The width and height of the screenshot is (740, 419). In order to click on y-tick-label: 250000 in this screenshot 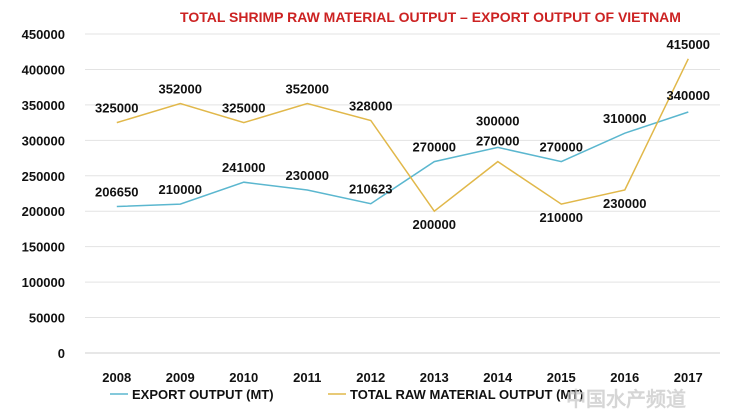, I will do `click(43, 176)`.